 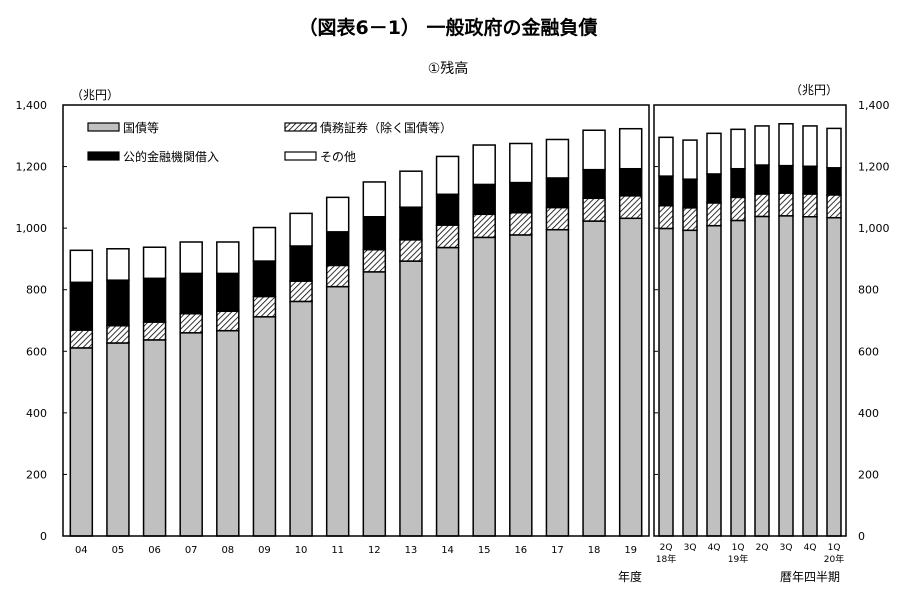 What do you see at coordinates (666, 548) in the screenshot?
I see `x-tick-label: 2Q` at bounding box center [666, 548].